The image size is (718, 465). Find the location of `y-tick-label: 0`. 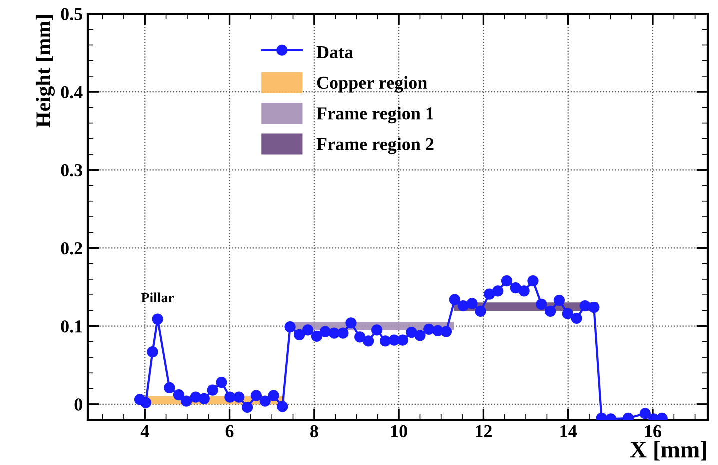

y-tick-label: 0 is located at coordinates (78, 404).